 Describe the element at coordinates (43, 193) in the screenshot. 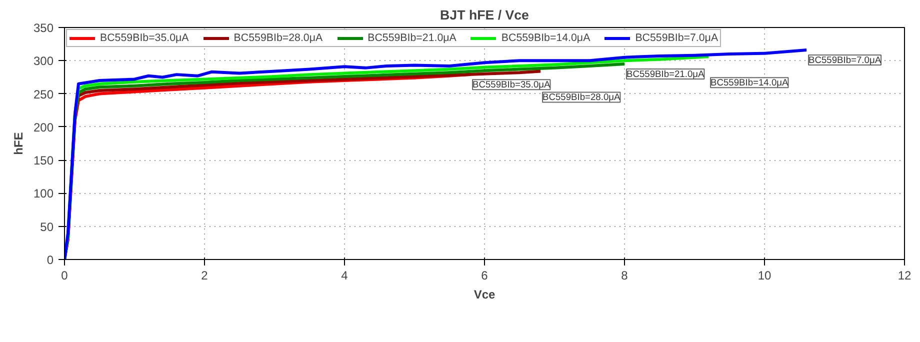

I see `y-tick-label: 100` at that location.